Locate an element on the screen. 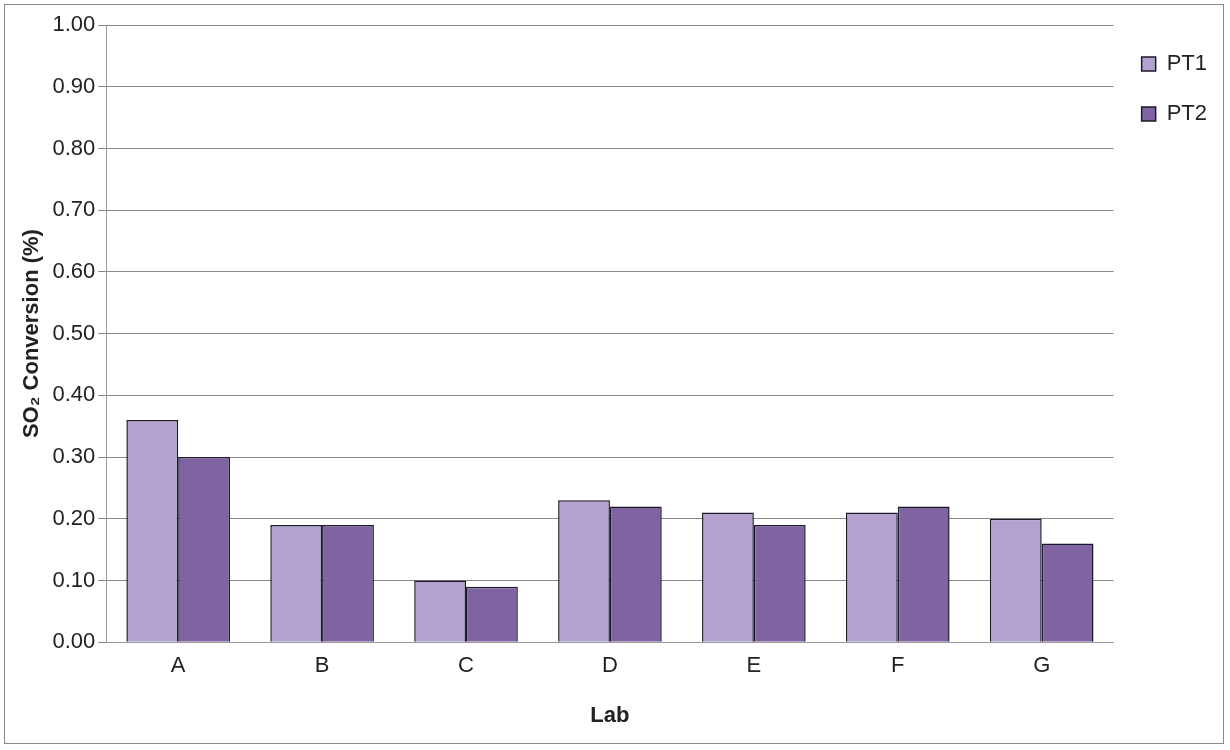 The width and height of the screenshot is (1230, 750). y-axis-title: SO₂ Conversion (%) is located at coordinates (31, 334).